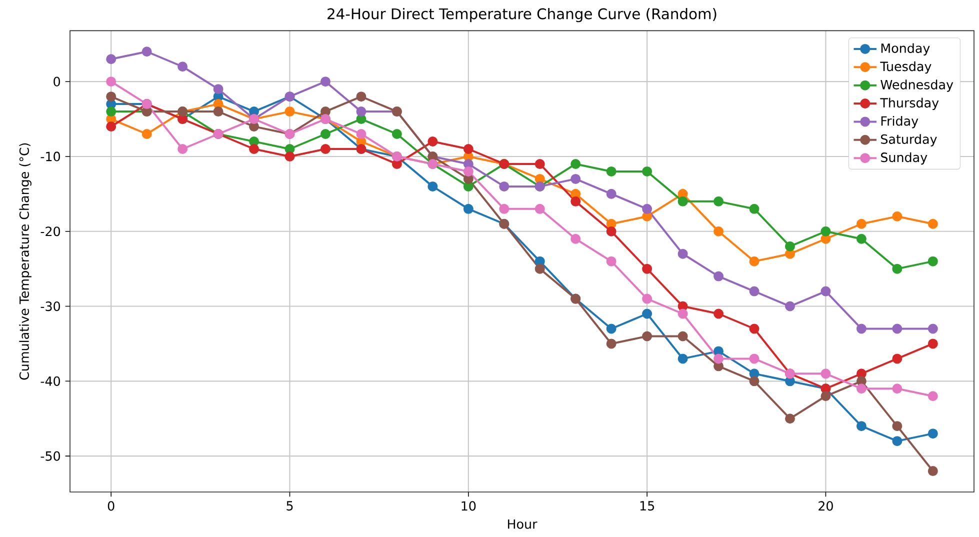 The image size is (979, 537). I want to click on x-axis-title: Hour, so click(523, 524).